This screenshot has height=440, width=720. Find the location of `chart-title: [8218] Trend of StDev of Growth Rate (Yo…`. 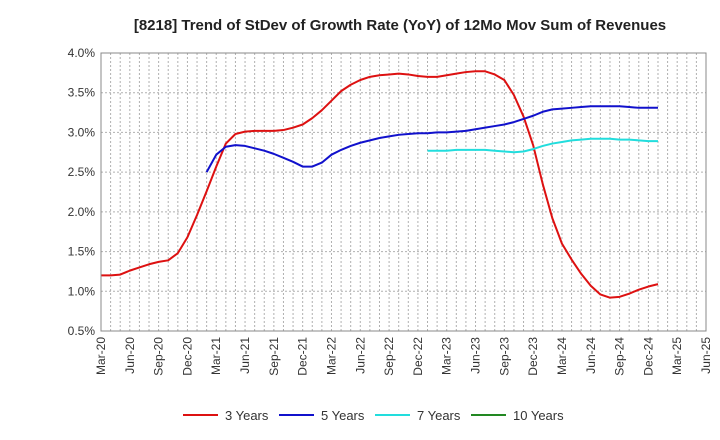

chart-title: [8218] Trend of StDev of Growth Rate (Yo… is located at coordinates (400, 25).